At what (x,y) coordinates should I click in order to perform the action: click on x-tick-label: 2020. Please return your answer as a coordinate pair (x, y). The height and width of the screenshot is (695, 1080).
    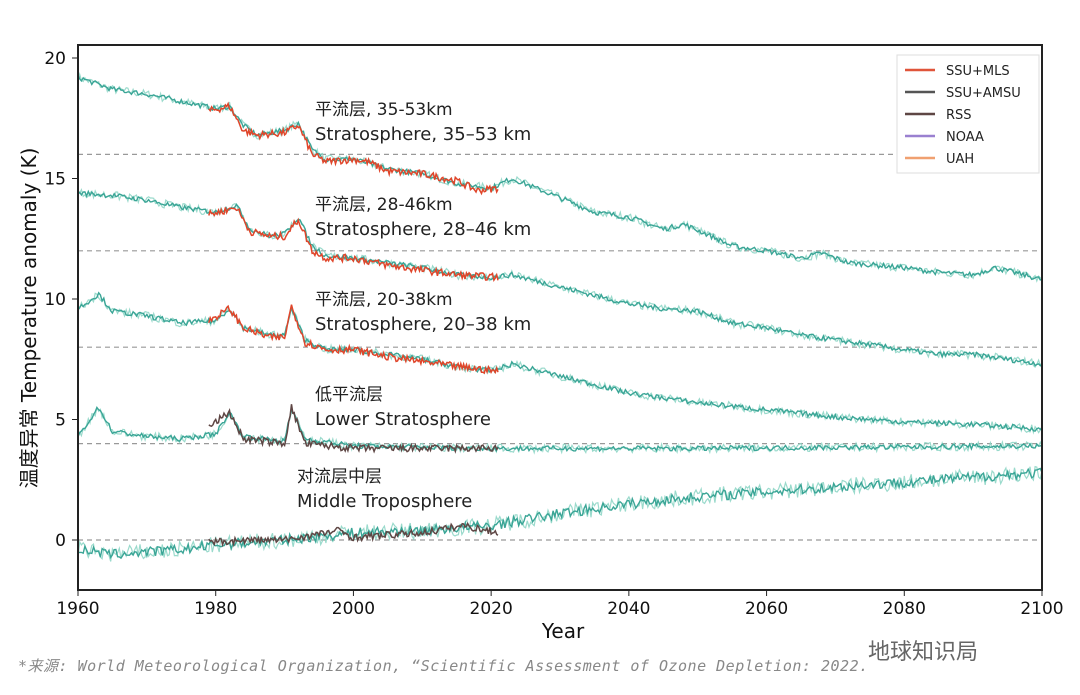
    Looking at the image, I should click on (491, 609).